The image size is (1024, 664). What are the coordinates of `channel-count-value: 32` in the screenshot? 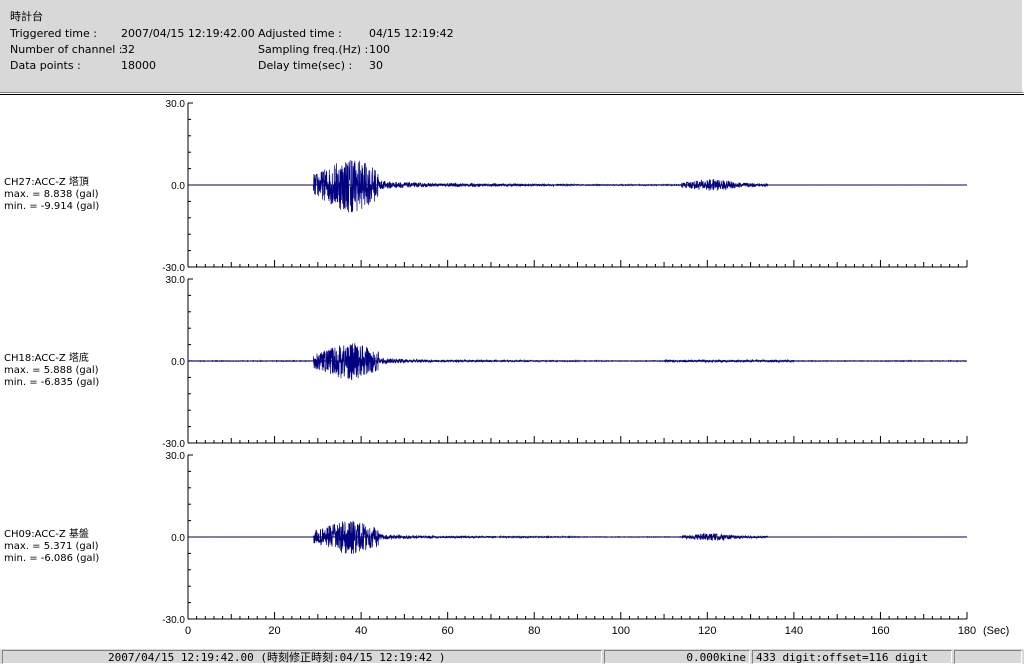 It's located at (128, 49).